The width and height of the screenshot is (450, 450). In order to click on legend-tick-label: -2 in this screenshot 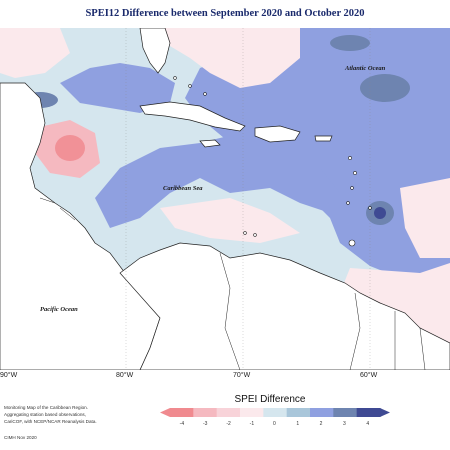, I will do `click(228, 424)`.